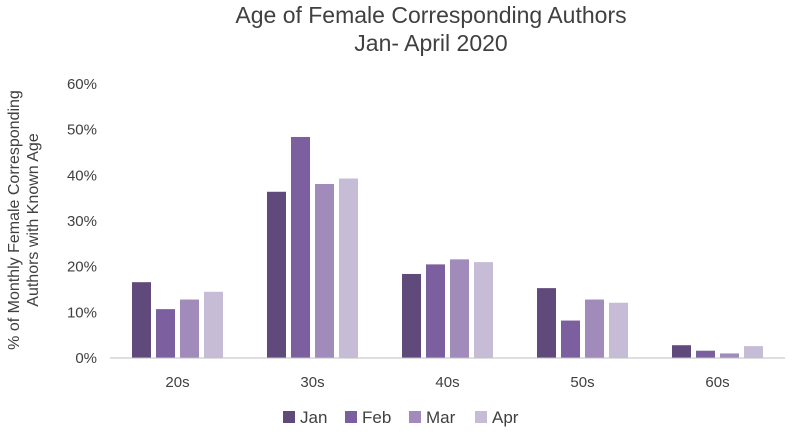 The image size is (800, 434). What do you see at coordinates (351, 417) in the screenshot?
I see `legend-swatch-feb` at bounding box center [351, 417].